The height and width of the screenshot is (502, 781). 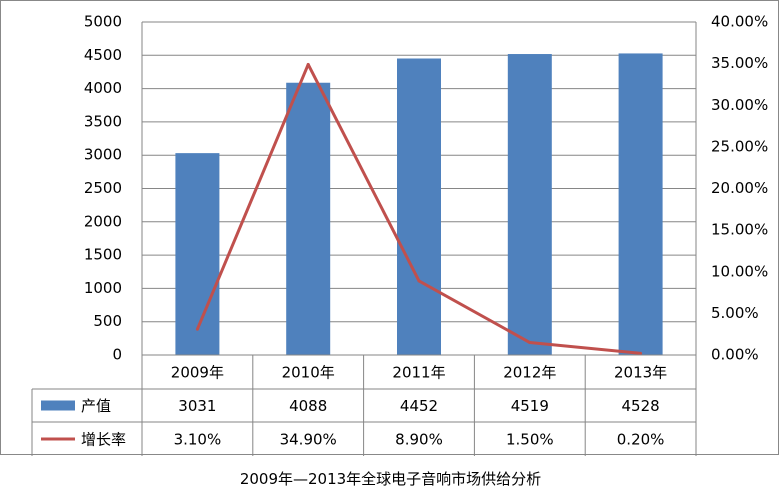 What do you see at coordinates (308, 440) in the screenshot?
I see `data-label: 34.90%` at bounding box center [308, 440].